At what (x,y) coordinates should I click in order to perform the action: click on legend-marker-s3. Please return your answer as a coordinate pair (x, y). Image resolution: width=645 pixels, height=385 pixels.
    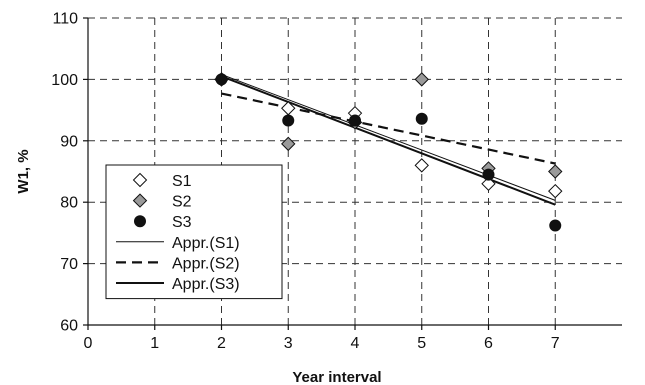
    Looking at the image, I should click on (140, 221).